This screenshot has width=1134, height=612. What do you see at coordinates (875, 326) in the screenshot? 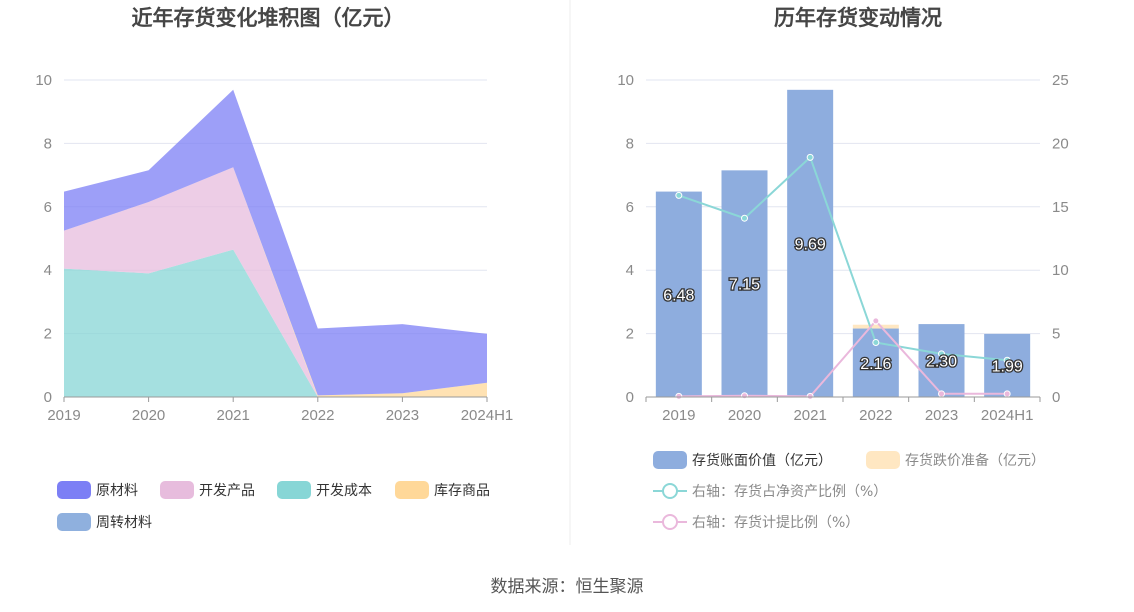
I see `bar-provision` at bounding box center [875, 326].